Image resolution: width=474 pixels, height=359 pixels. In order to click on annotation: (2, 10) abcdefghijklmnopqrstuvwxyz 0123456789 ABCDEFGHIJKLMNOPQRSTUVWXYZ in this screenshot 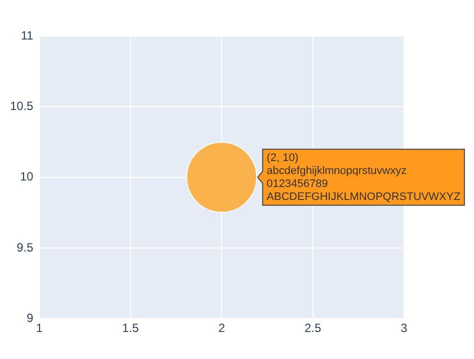, I will do `click(363, 177)`.